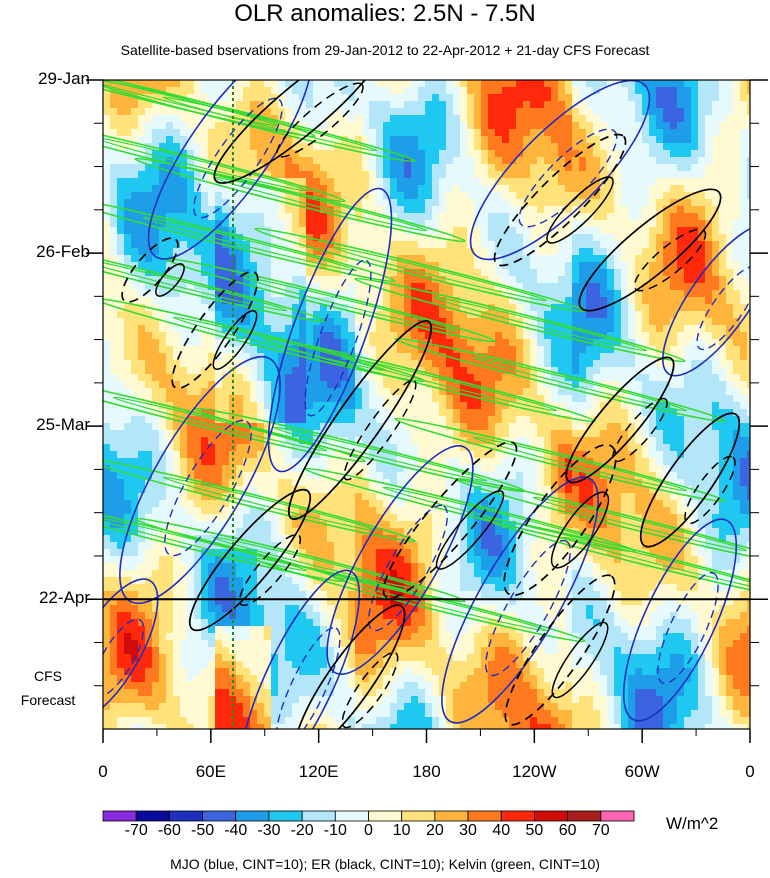  What do you see at coordinates (385, 13) in the screenshot?
I see `chart-title: OLR anomalies: 2.5N - 7.5N` at bounding box center [385, 13].